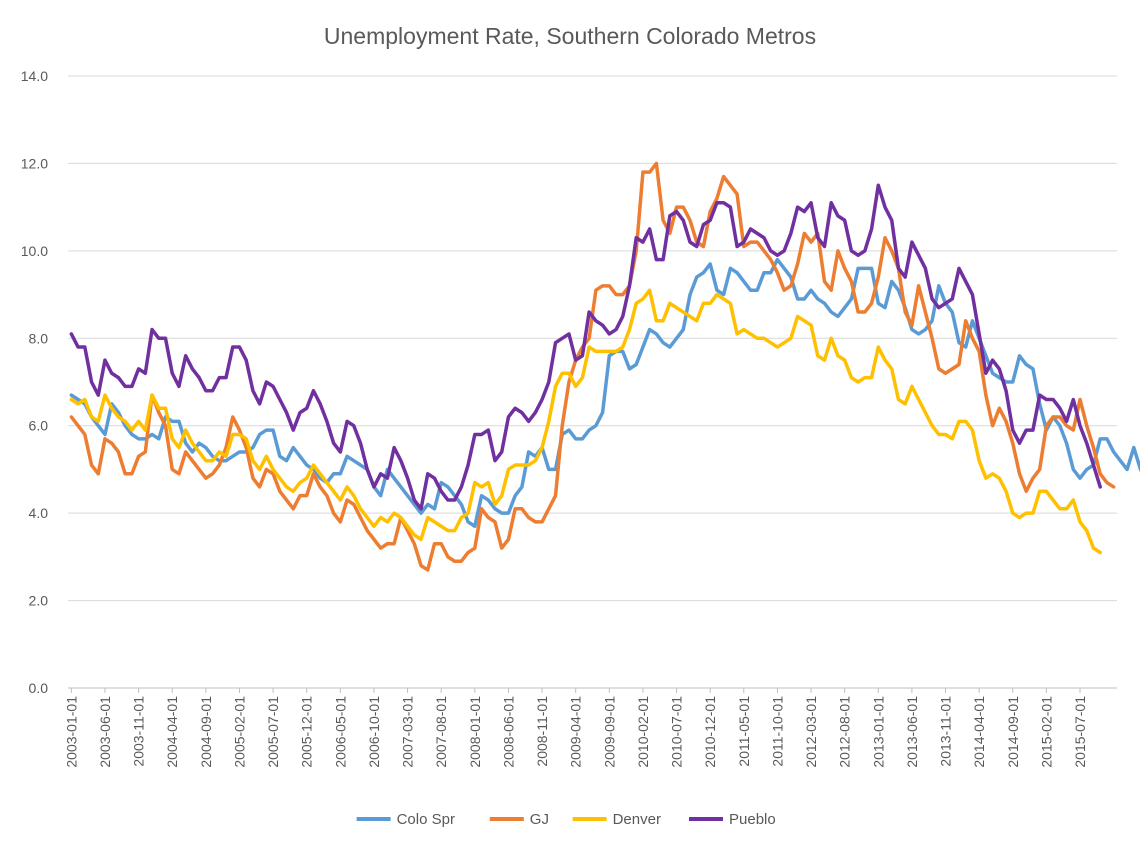 This screenshot has height=854, width=1140. I want to click on x-tick-label: 2007-08-01, so click(441, 732).